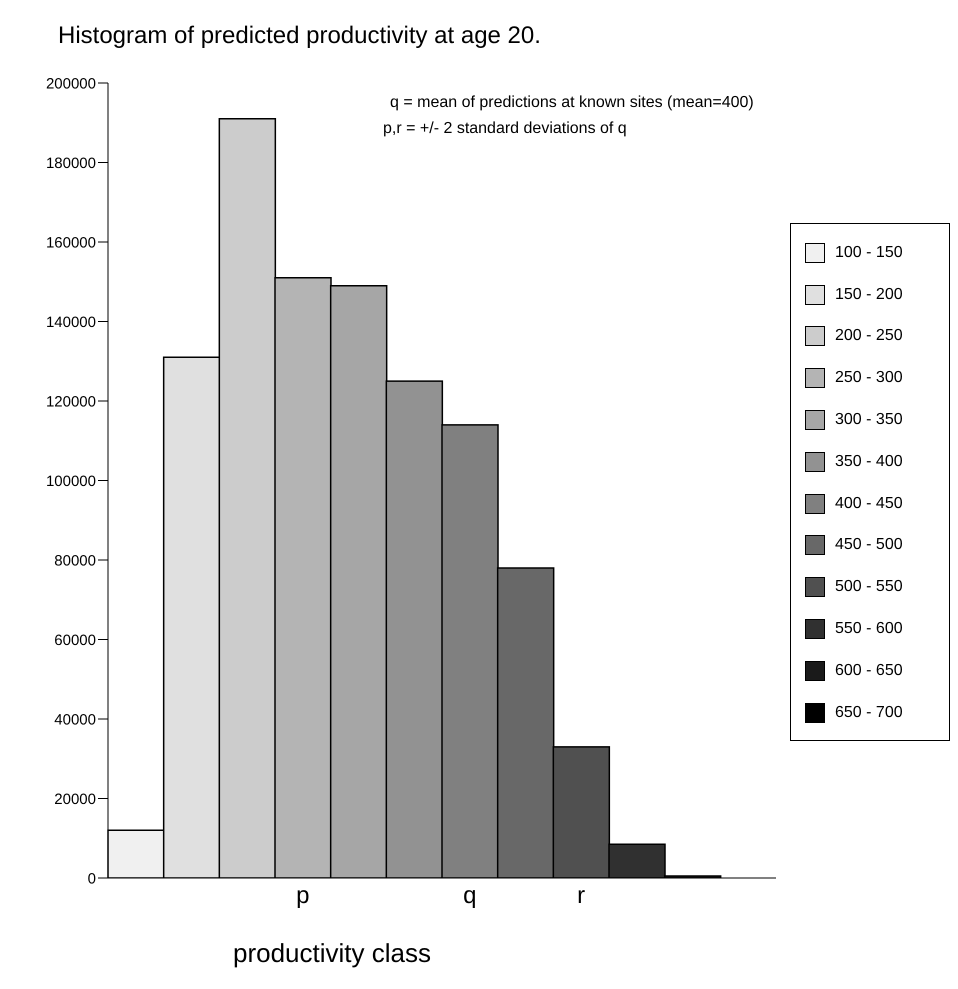 Image resolution: width=958 pixels, height=989 pixels. I want to click on y-tick-label: 60000, so click(75, 640).